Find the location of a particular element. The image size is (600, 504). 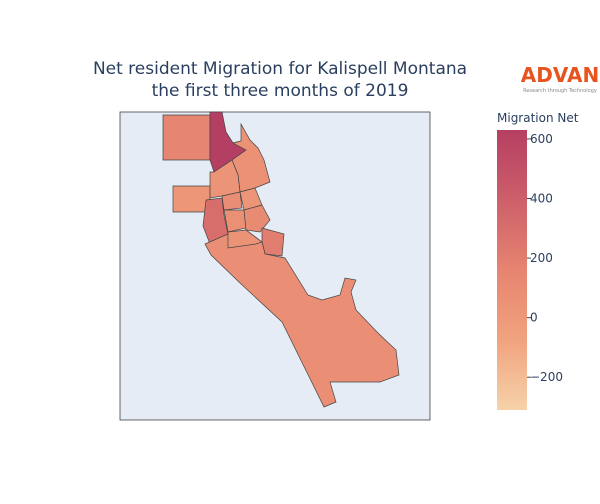

title-line: the first three months of 2019 is located at coordinates (280, 91).